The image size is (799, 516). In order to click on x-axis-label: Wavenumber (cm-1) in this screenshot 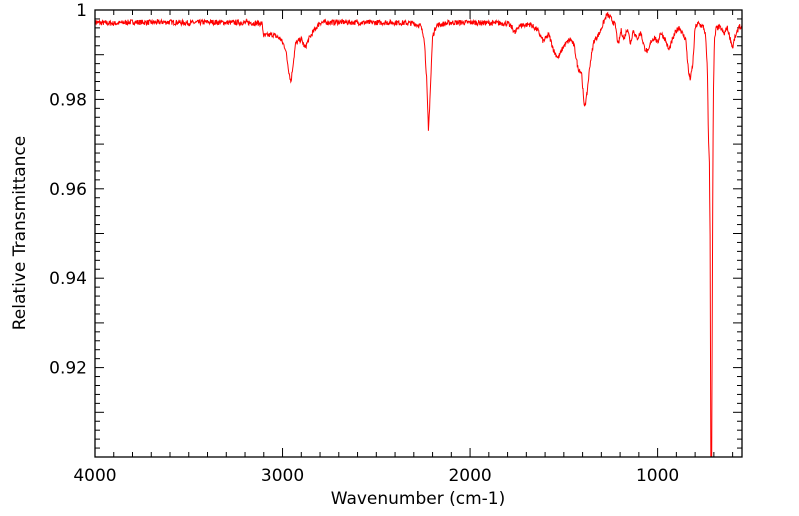, I will do `click(418, 499)`.